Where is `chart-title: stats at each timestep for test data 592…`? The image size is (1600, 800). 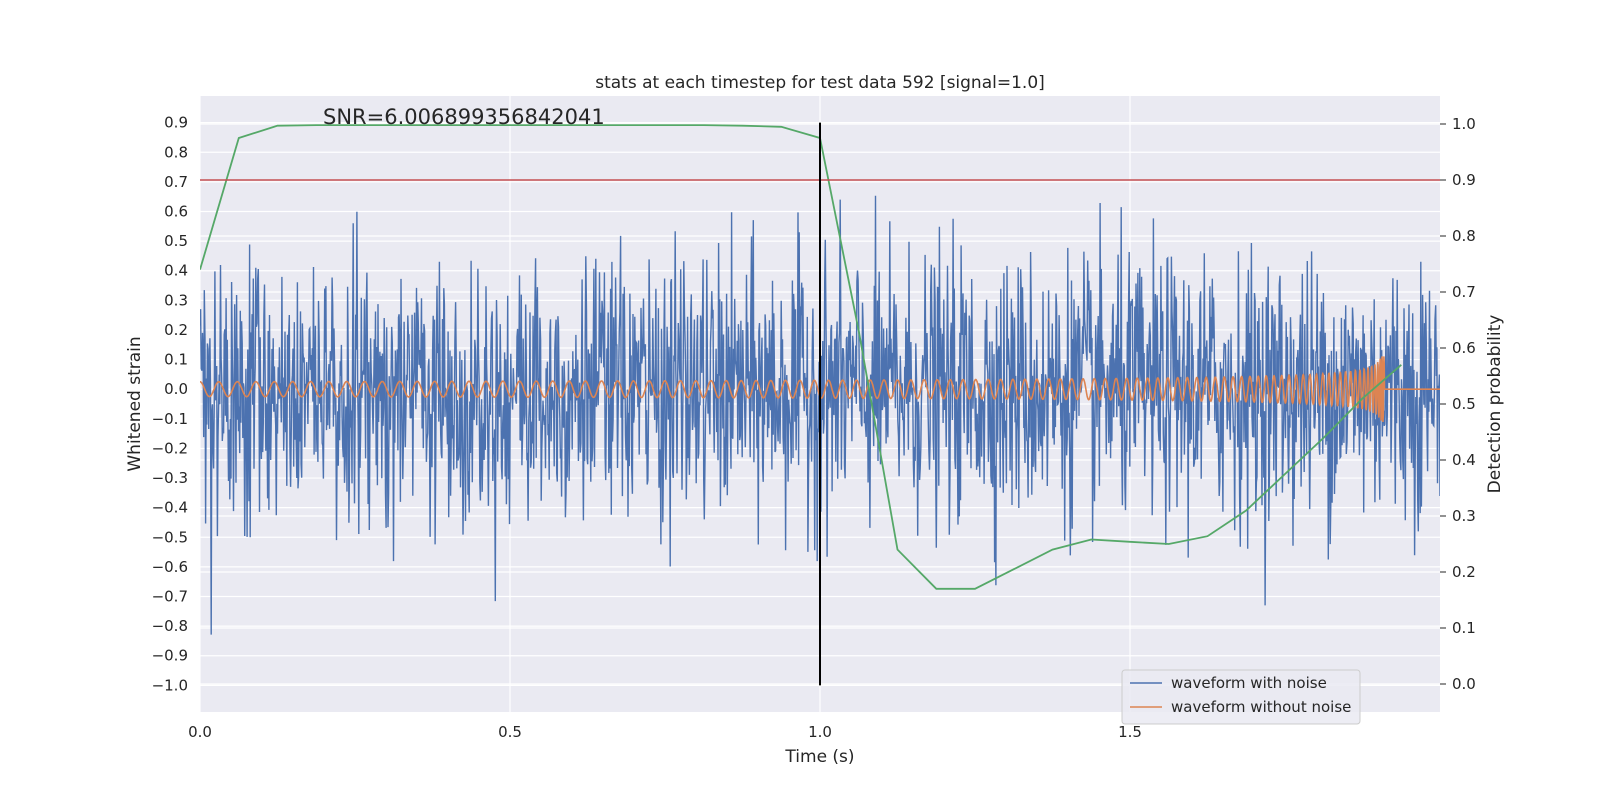 chart-title: stats at each timestep for test data 592… is located at coordinates (820, 83).